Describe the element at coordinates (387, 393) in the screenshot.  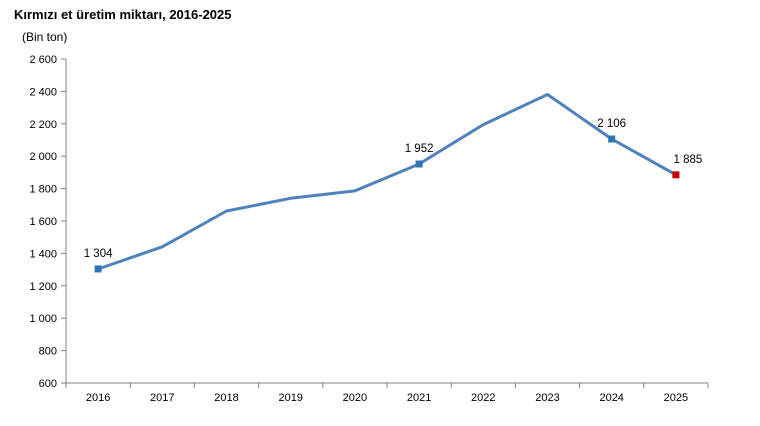
I see `x-axis-ticks: 2016 2017 2018 2019 2020 2021 2022 2023 2024 2025` at that location.